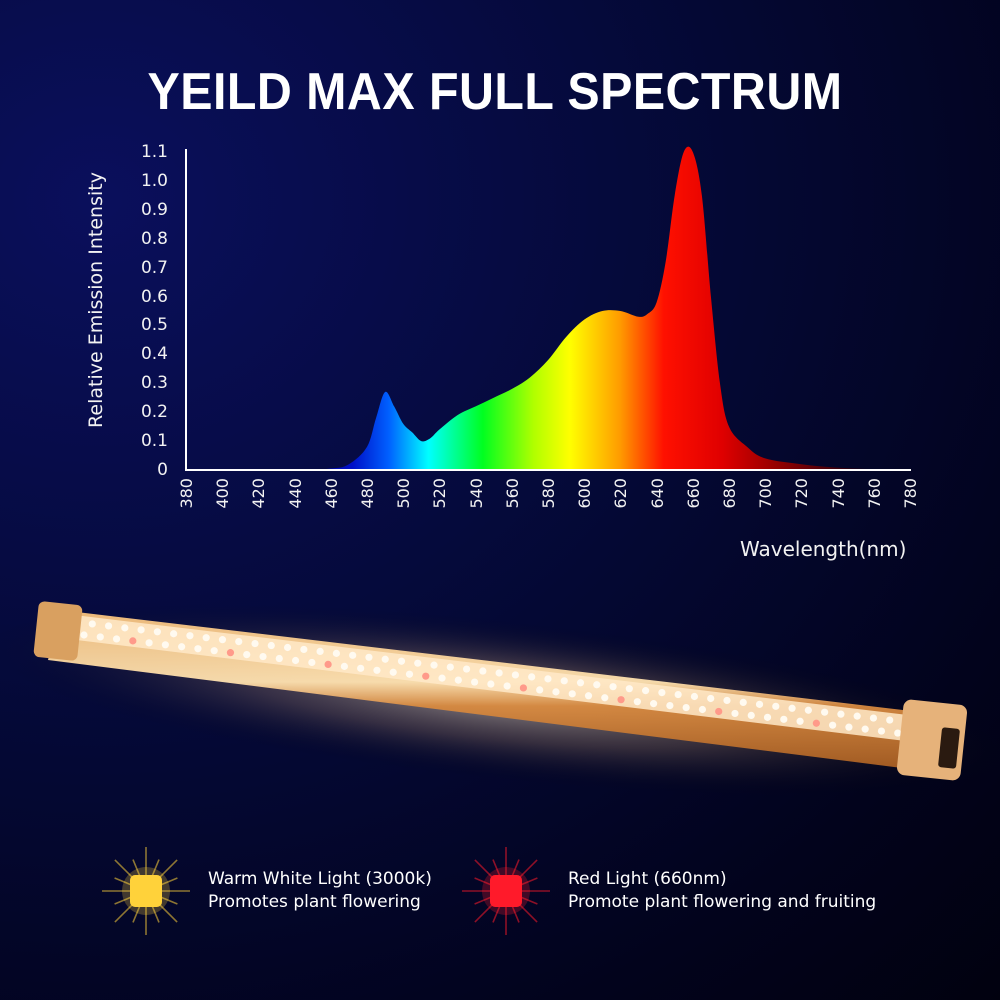 This screenshot has height=1000, width=1000. Describe the element at coordinates (154, 296) in the screenshot. I see `y-tick-label: 0.6` at that location.